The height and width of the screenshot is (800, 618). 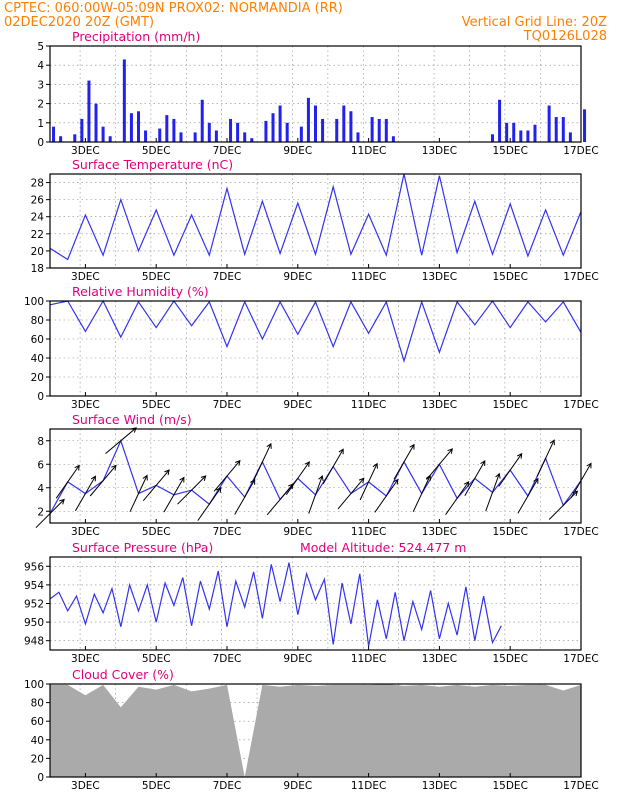 What do you see at coordinates (34, 605) in the screenshot?
I see `y-tick-label: 952` at bounding box center [34, 605].